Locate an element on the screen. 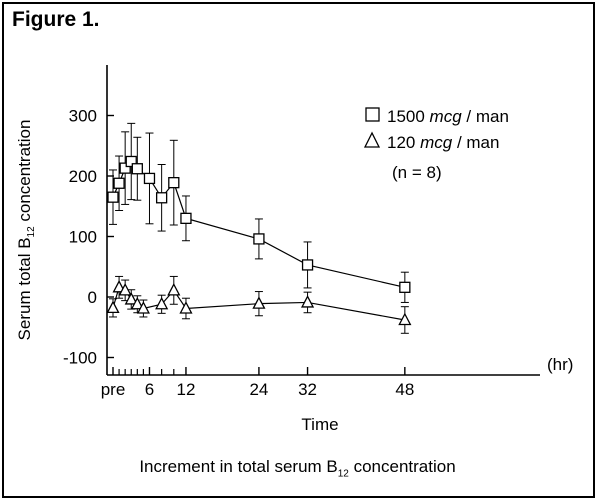 The height and width of the screenshot is (498, 595). figure-title: Figure 1. is located at coordinates (56, 19).